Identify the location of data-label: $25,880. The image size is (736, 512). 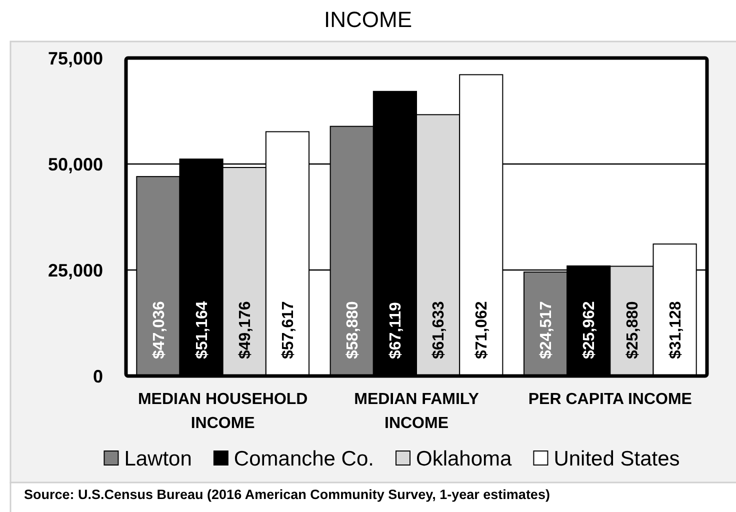
(633, 330).